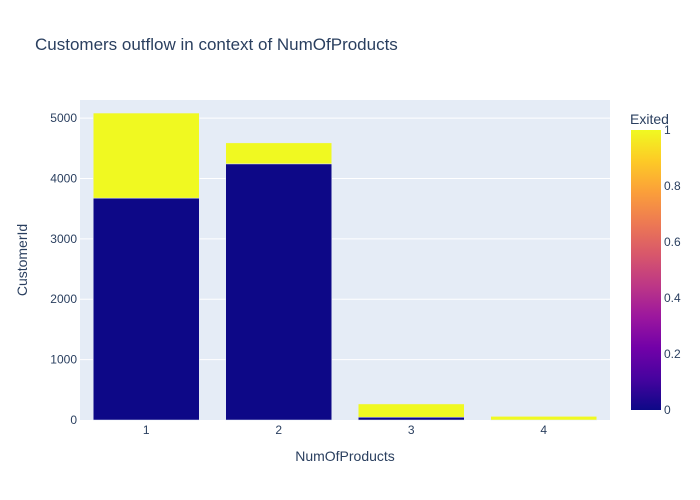 The width and height of the screenshot is (700, 500). I want to click on x-tick-label: 2, so click(278, 430).